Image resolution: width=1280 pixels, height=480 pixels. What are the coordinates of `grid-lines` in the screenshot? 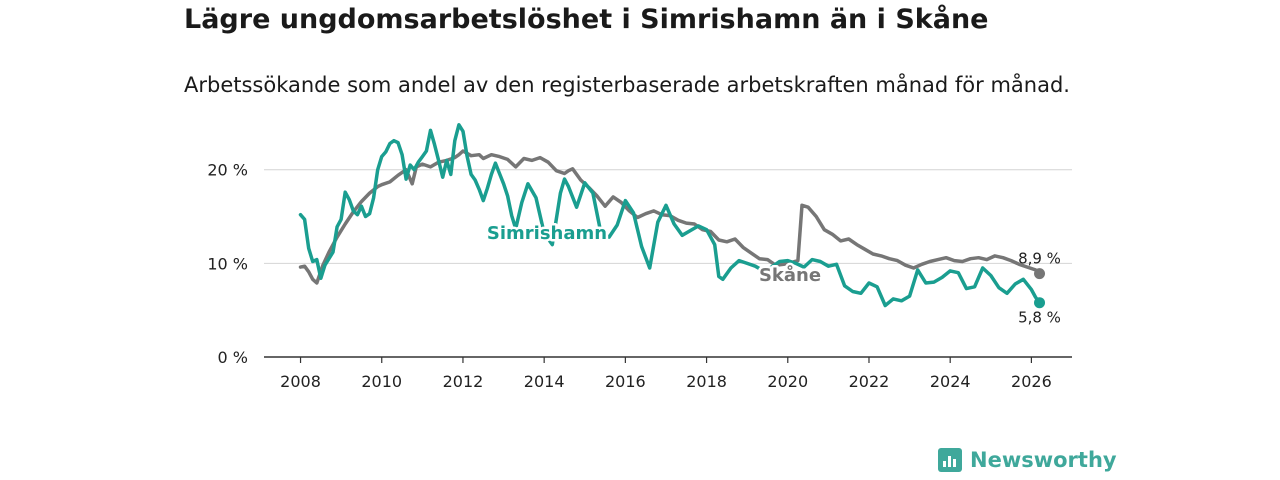 It's located at (668, 216).